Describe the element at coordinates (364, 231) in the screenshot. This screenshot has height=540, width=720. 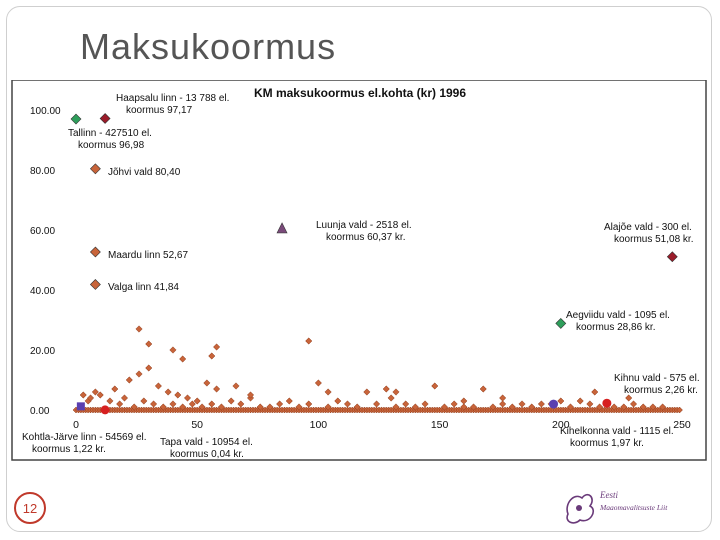
I see `annotation-label: Luunja vald - 2518 el. koormus 60,37 kr.` at that location.